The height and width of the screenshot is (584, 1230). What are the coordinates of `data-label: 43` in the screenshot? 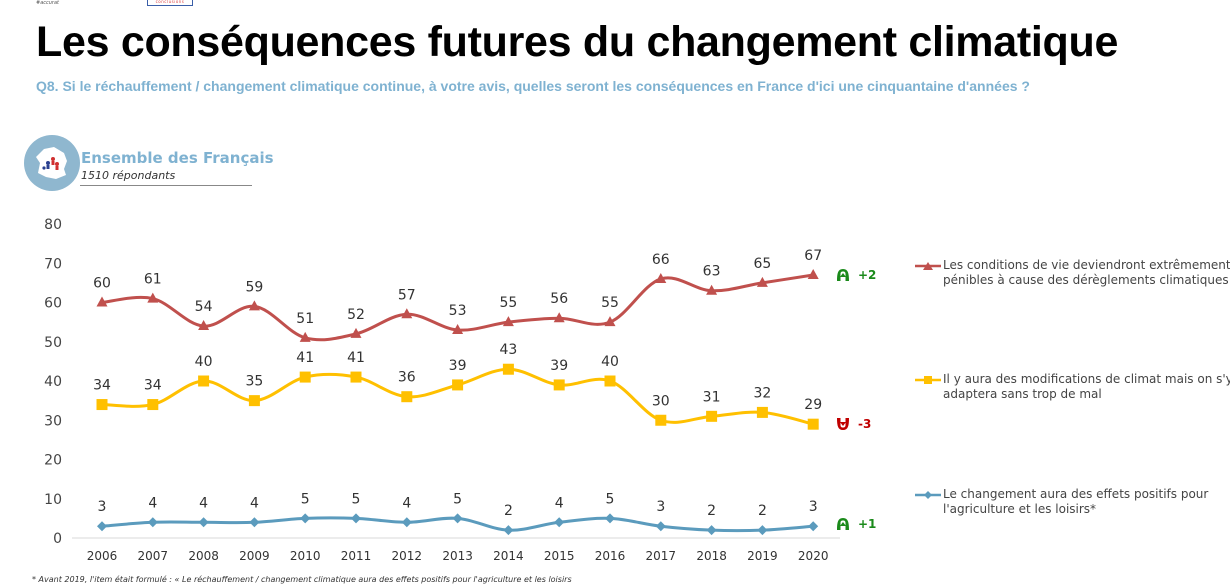 It's located at (508, 350).